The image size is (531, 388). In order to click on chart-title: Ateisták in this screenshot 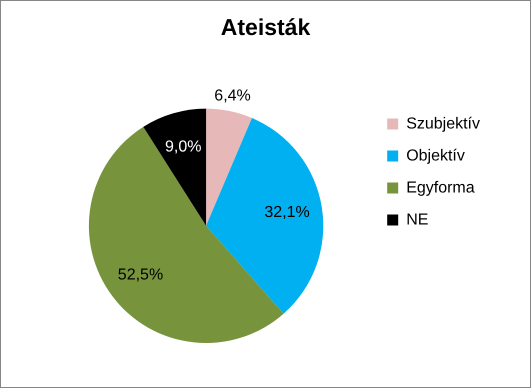, I will do `click(265, 27)`.